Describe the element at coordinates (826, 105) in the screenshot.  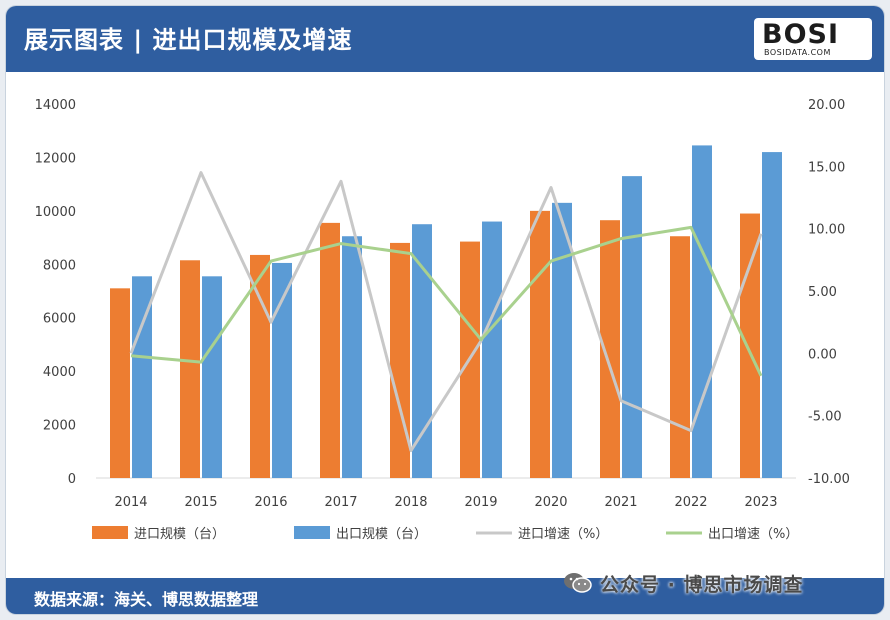
I see `y-right-tick-label: 20.00` at that location.